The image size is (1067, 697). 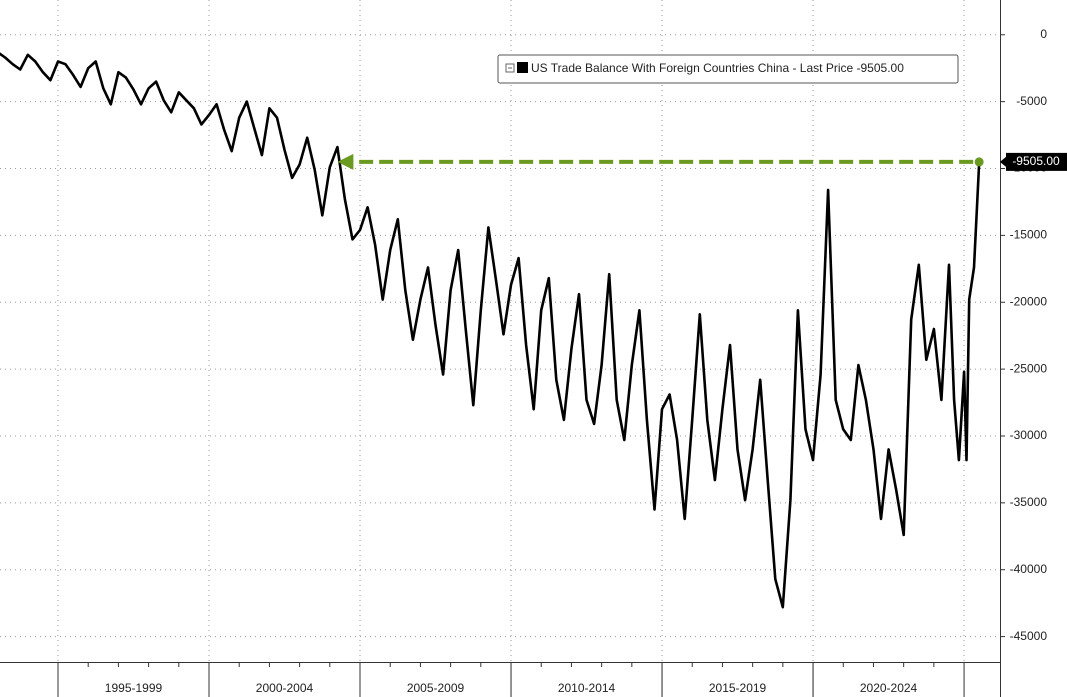 What do you see at coordinates (1029, 235) in the screenshot?
I see `y-tick-label: -15000` at bounding box center [1029, 235].